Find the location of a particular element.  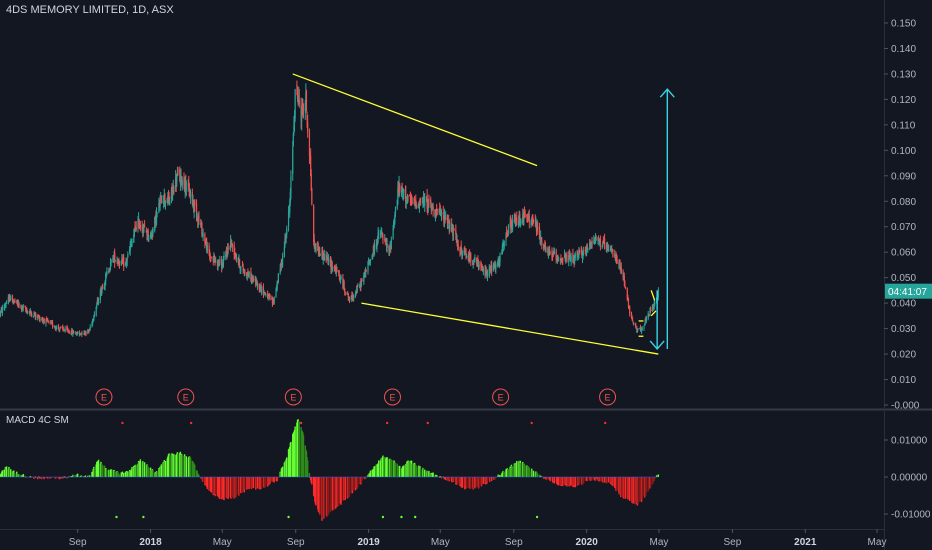

price-tick-label: 0.150 is located at coordinates (903, 24).